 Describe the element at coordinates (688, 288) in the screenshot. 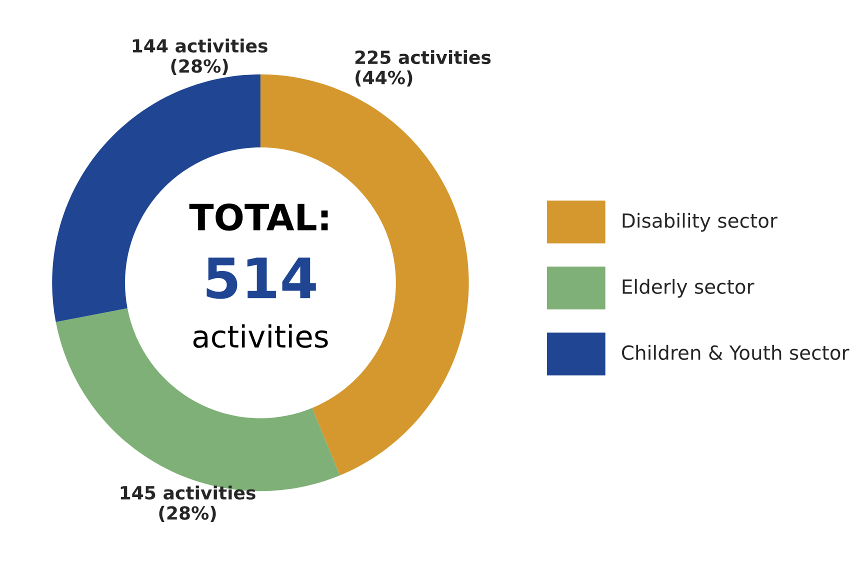

I see `legend-label: Elderly sector` at that location.